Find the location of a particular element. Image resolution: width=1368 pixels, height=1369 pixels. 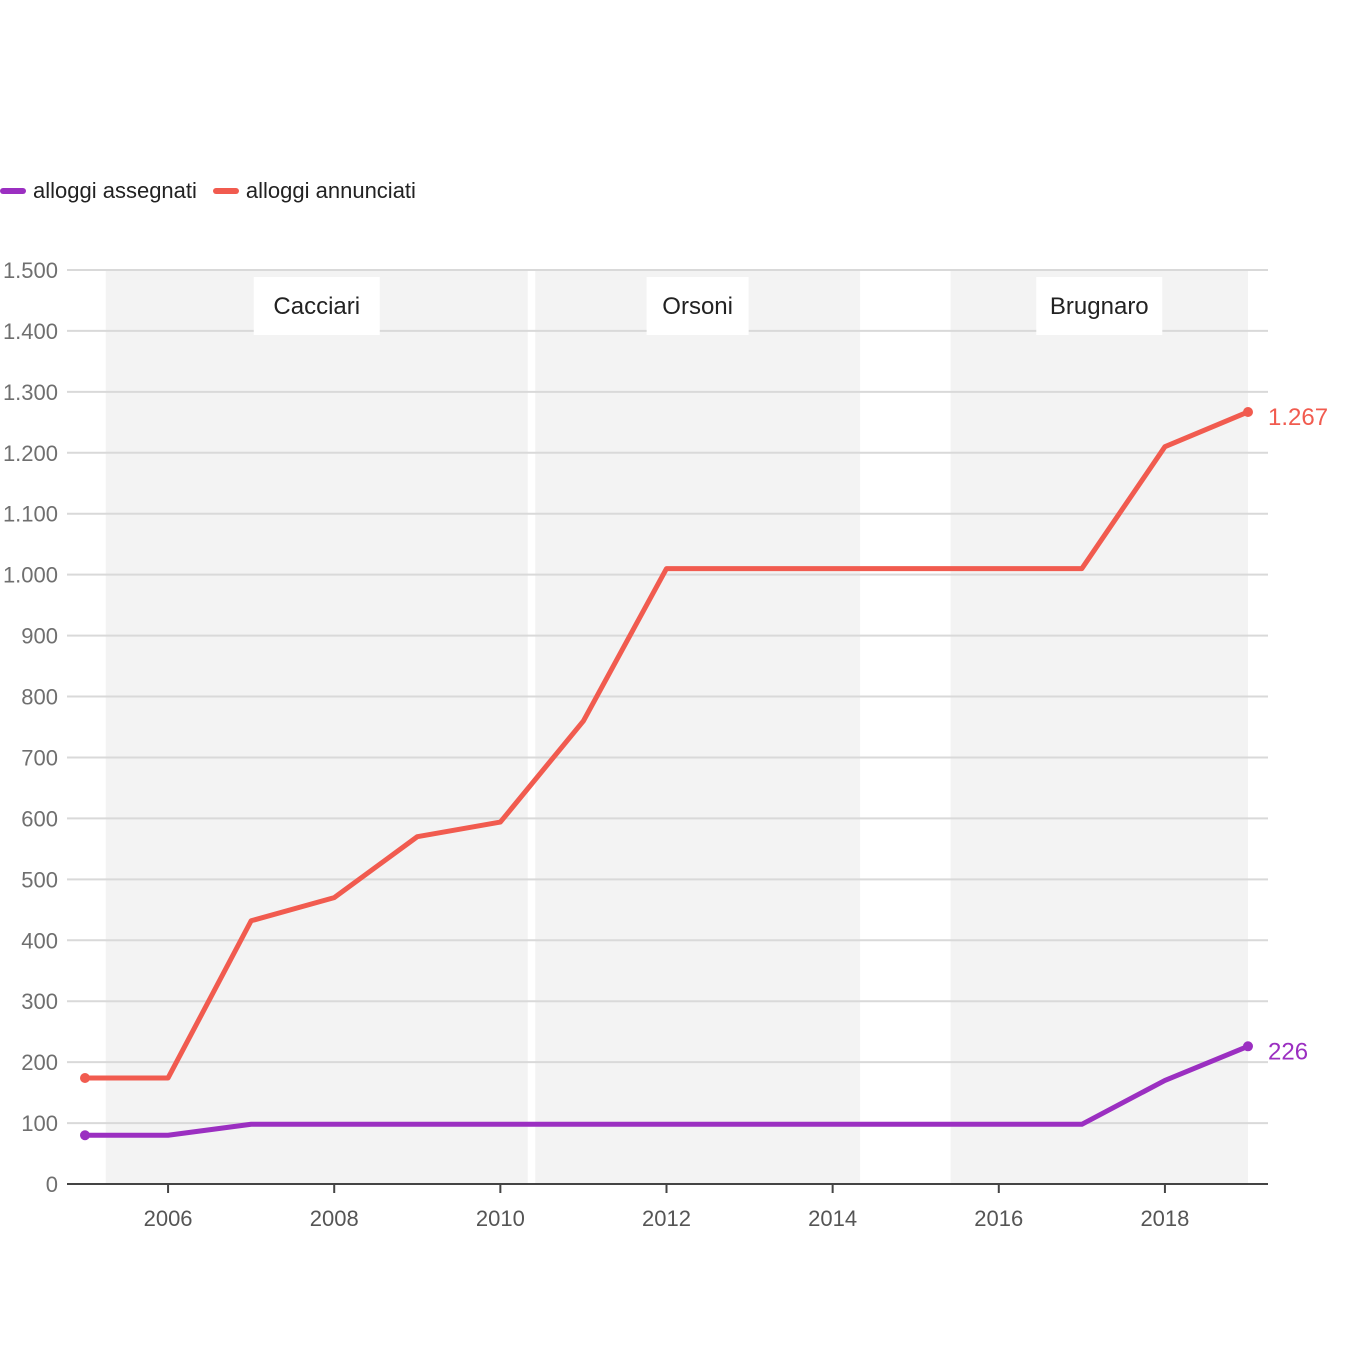

y-tick-label: 300 is located at coordinates (39, 1001).